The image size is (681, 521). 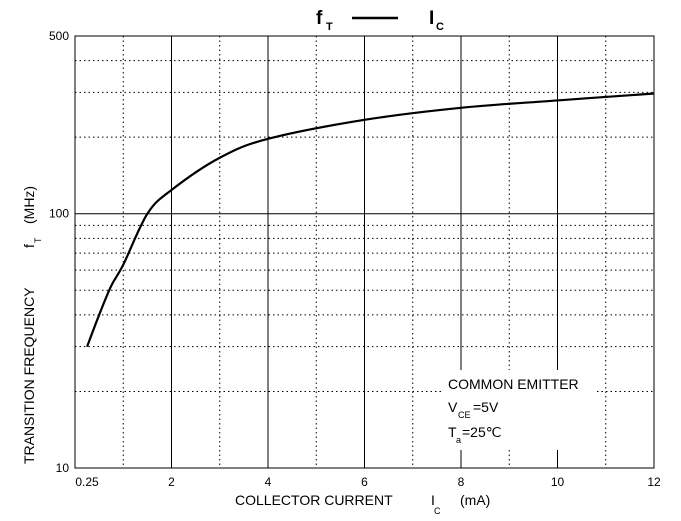 What do you see at coordinates (437, 511) in the screenshot?
I see `x-label-symbol-sub: C` at bounding box center [437, 511].